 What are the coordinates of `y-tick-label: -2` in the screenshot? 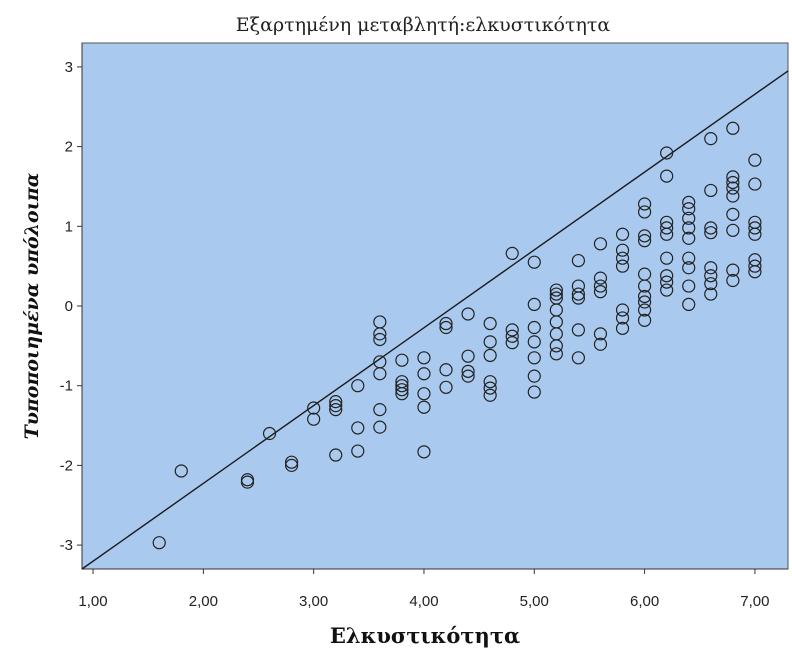 It's located at (66, 465).